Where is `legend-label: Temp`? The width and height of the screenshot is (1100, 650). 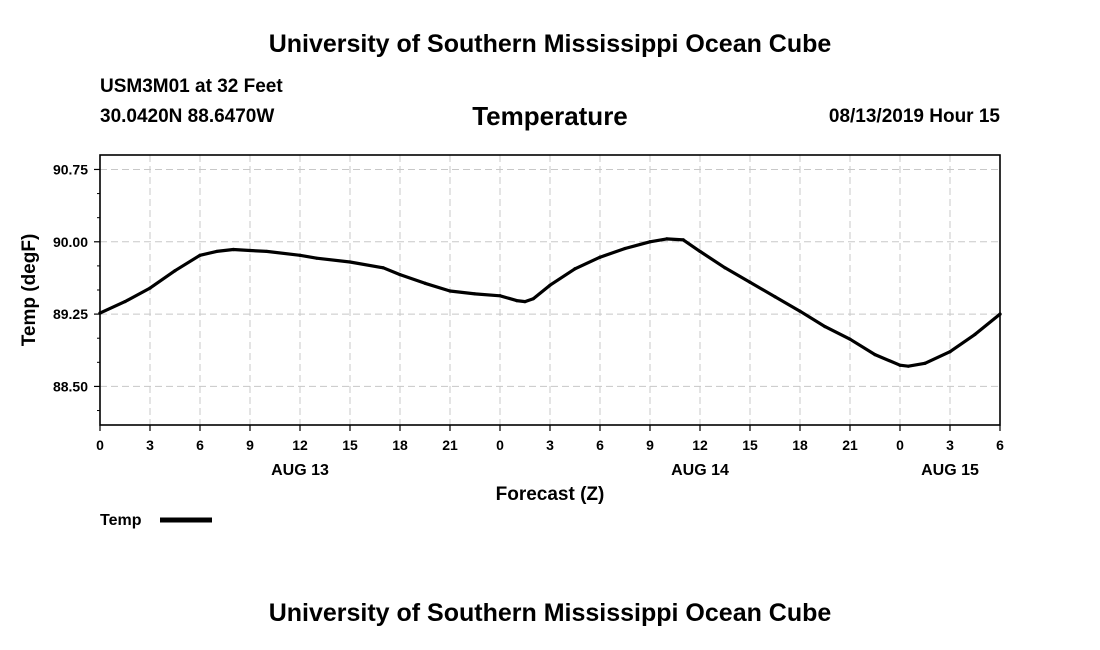
legend-label: Temp is located at coordinates (121, 520).